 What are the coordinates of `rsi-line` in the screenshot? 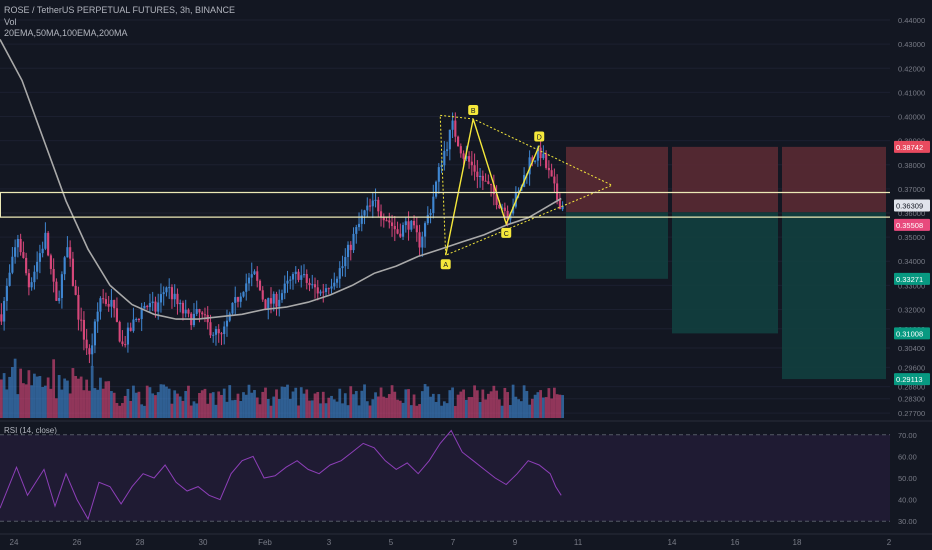 It's located at (281, 475).